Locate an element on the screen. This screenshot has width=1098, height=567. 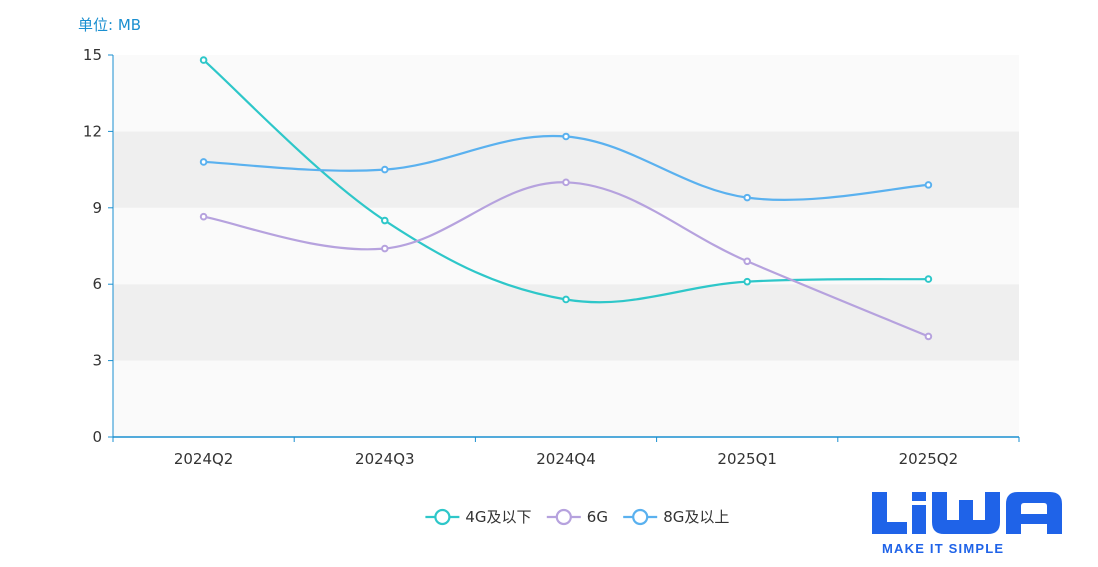
y-tick-label: 6 is located at coordinates (97, 284).